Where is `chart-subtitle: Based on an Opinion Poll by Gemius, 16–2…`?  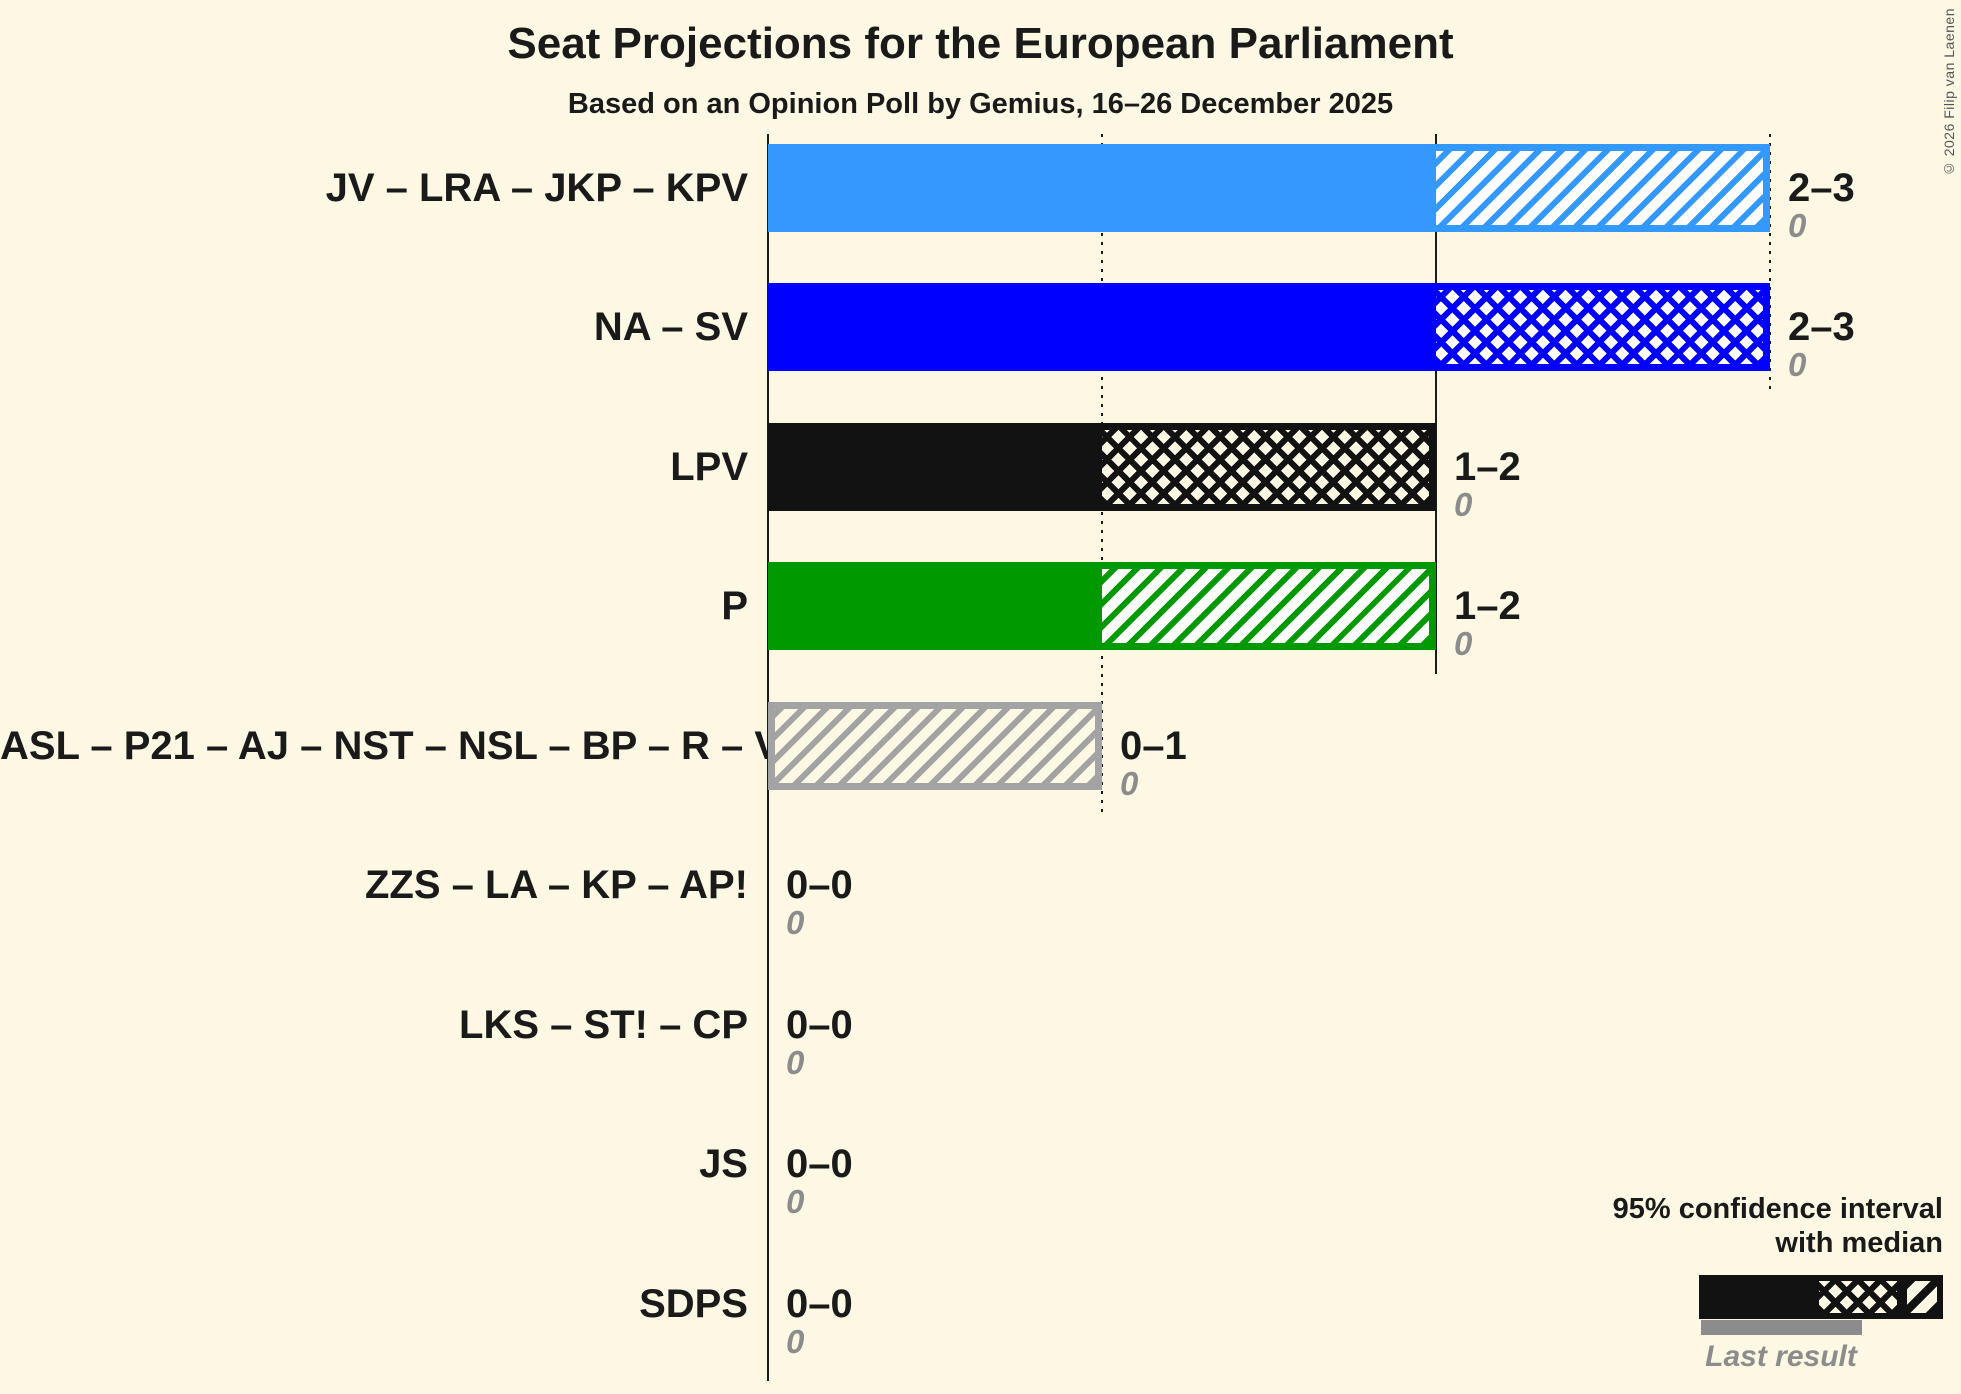
chart-subtitle: Based on an Opinion Poll by Gemius, 16–2… is located at coordinates (980, 104).